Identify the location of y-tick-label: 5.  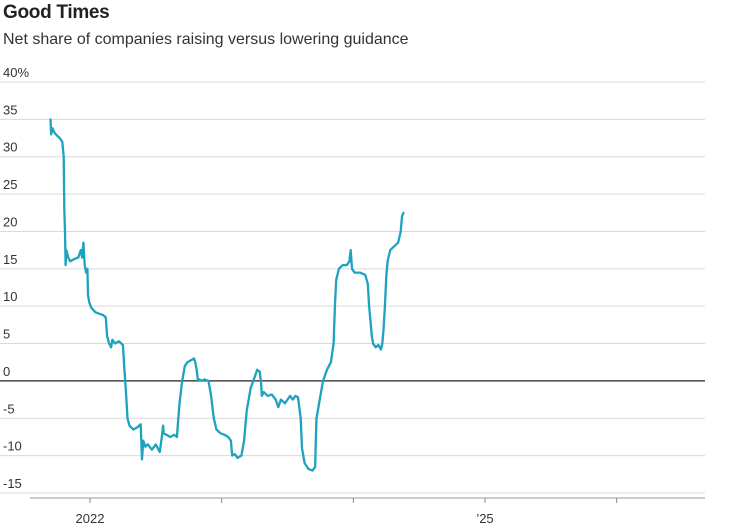
(6, 334).